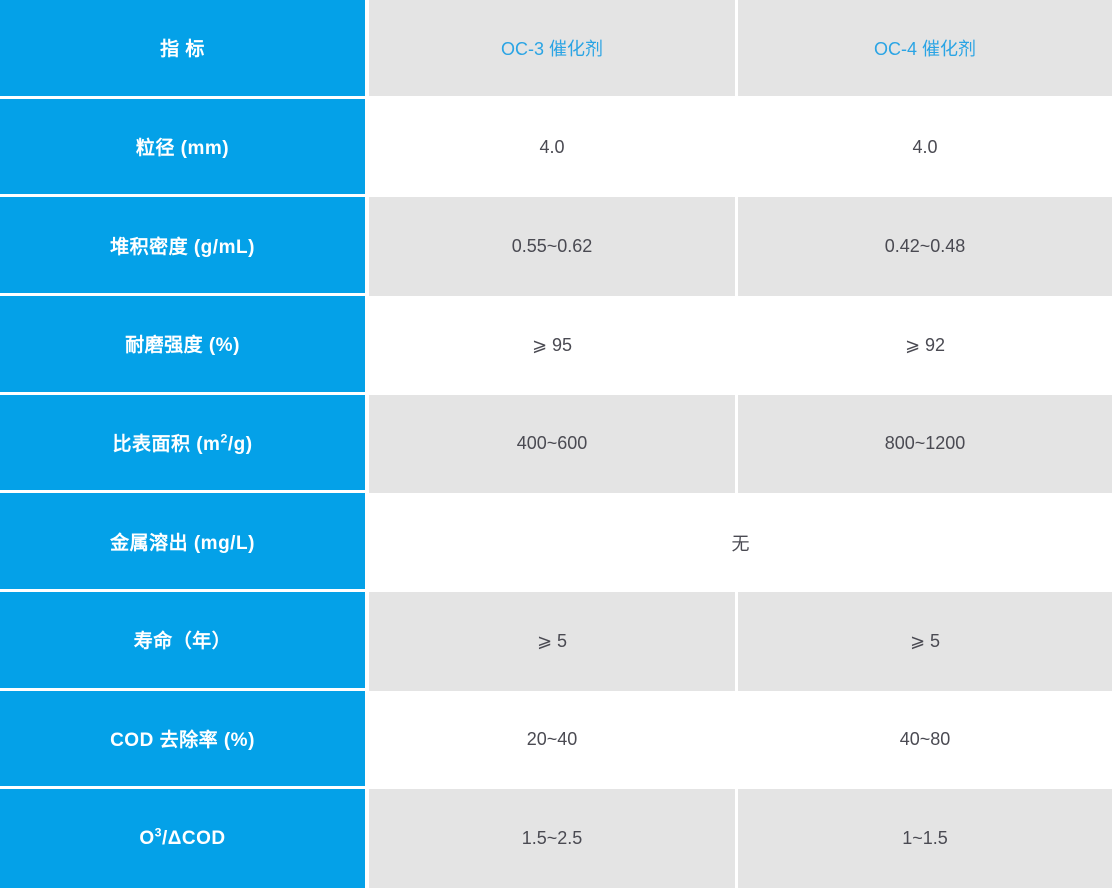 The height and width of the screenshot is (888, 1112). Describe the element at coordinates (184, 444) in the screenshot. I see `row-label-specific-surface-area: 比表面积 (m2/g)` at that location.